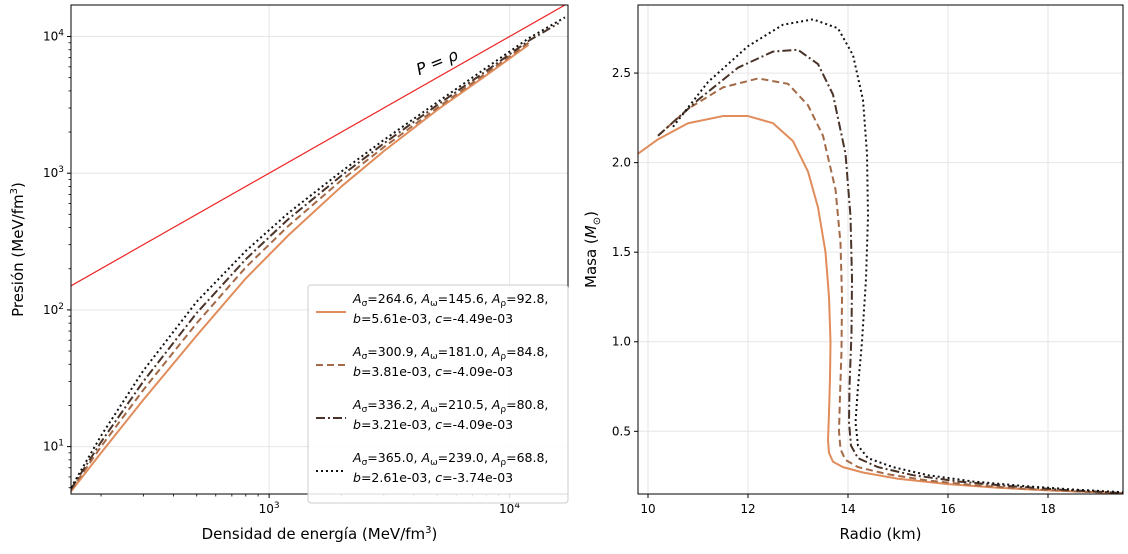 The height and width of the screenshot is (554, 1128). I want to click on legend-label-2-line1: Aσ=300.9, Aω=181.0, Aρ=84.8,, so click(450, 353).